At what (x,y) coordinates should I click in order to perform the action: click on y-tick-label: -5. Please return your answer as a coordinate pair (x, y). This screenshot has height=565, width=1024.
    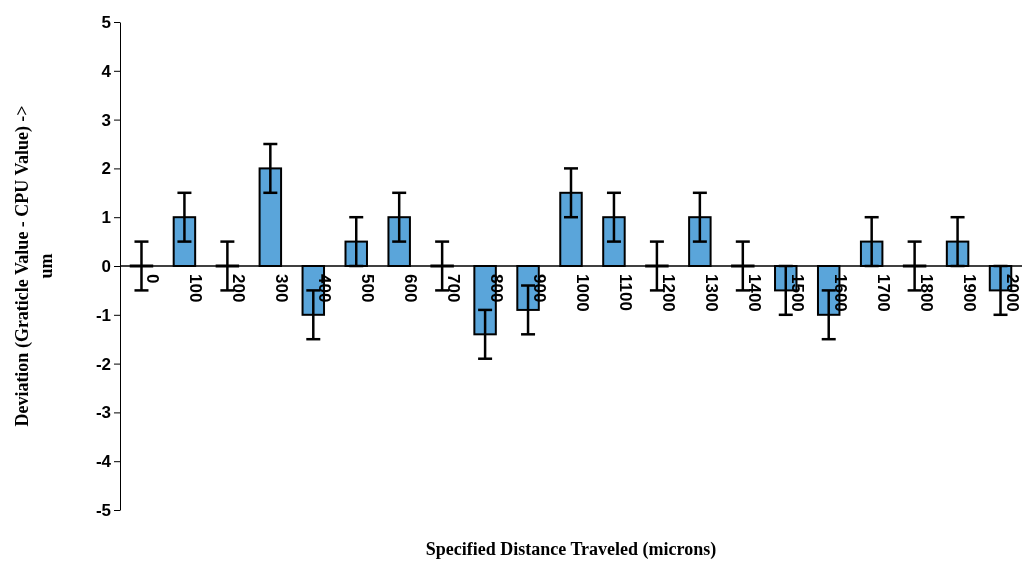
    Looking at the image, I should click on (103, 510).